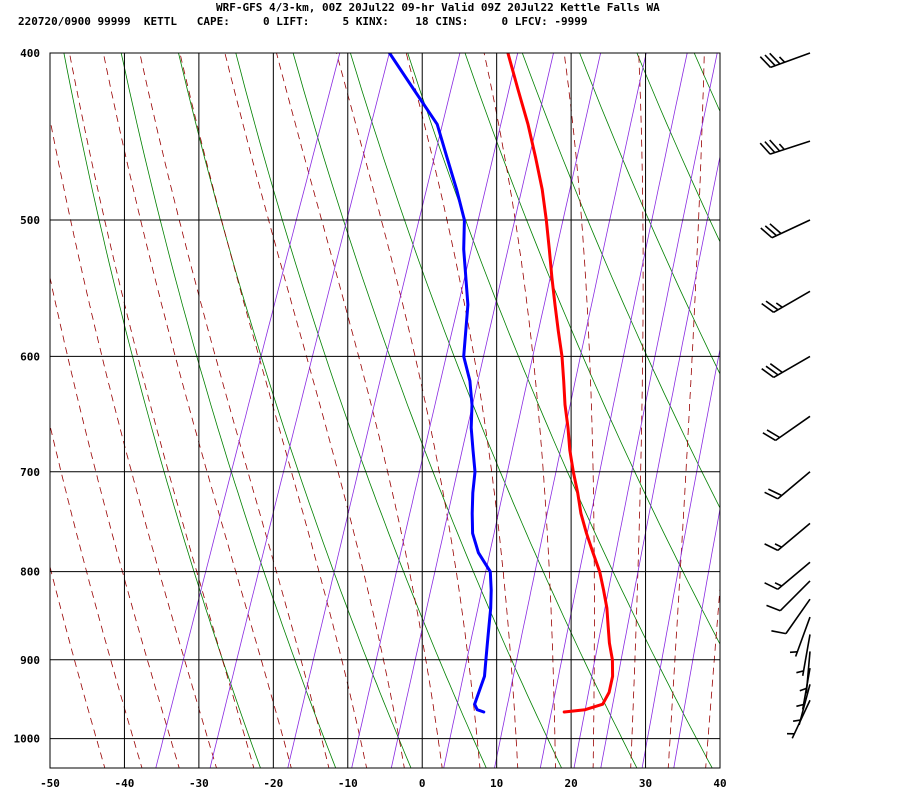 Image resolution: width=900 pixels, height=800 pixels. What do you see at coordinates (125, 783) in the screenshot?
I see `x-tick-label: -40` at bounding box center [125, 783].